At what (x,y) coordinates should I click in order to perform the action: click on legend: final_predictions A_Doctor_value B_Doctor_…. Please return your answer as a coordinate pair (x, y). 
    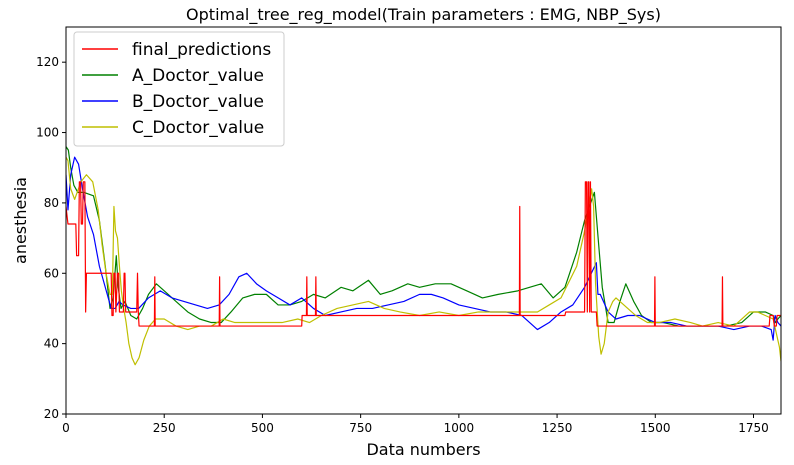
    Looking at the image, I should click on (179, 89).